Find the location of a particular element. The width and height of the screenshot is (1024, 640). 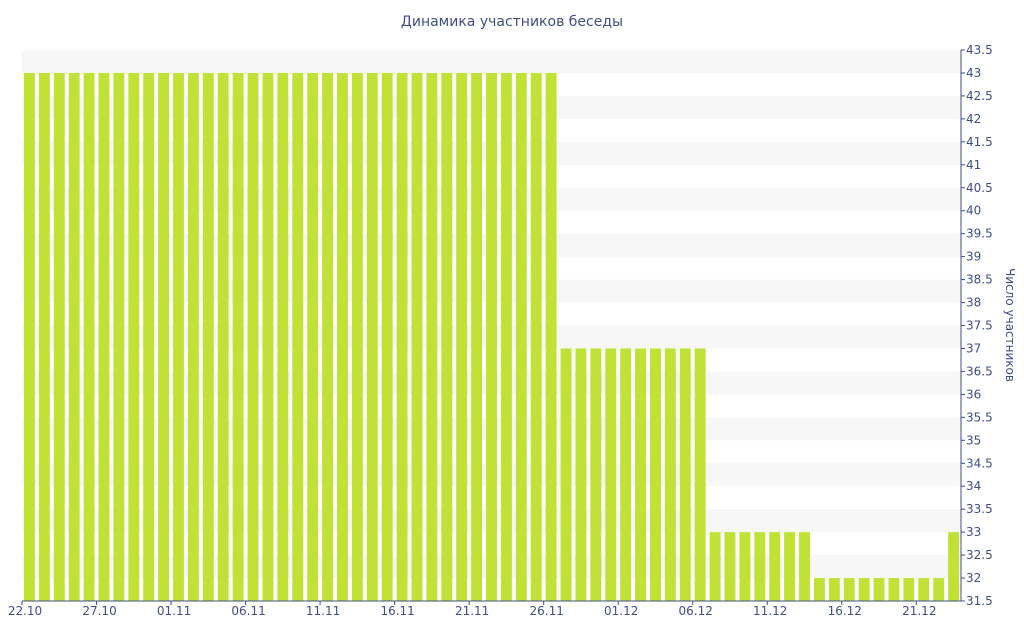

x-tick-label: 21.11 is located at coordinates (472, 611).